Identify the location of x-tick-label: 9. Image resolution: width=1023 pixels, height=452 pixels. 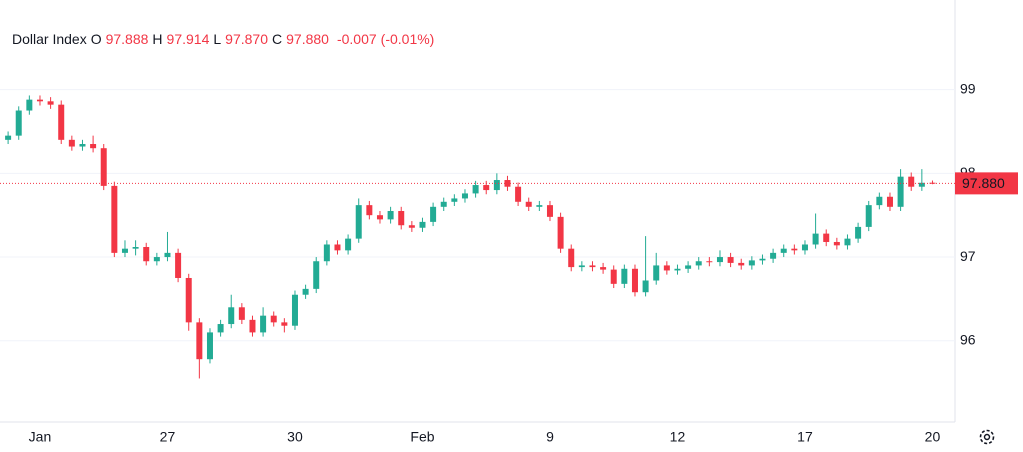
(550, 437).